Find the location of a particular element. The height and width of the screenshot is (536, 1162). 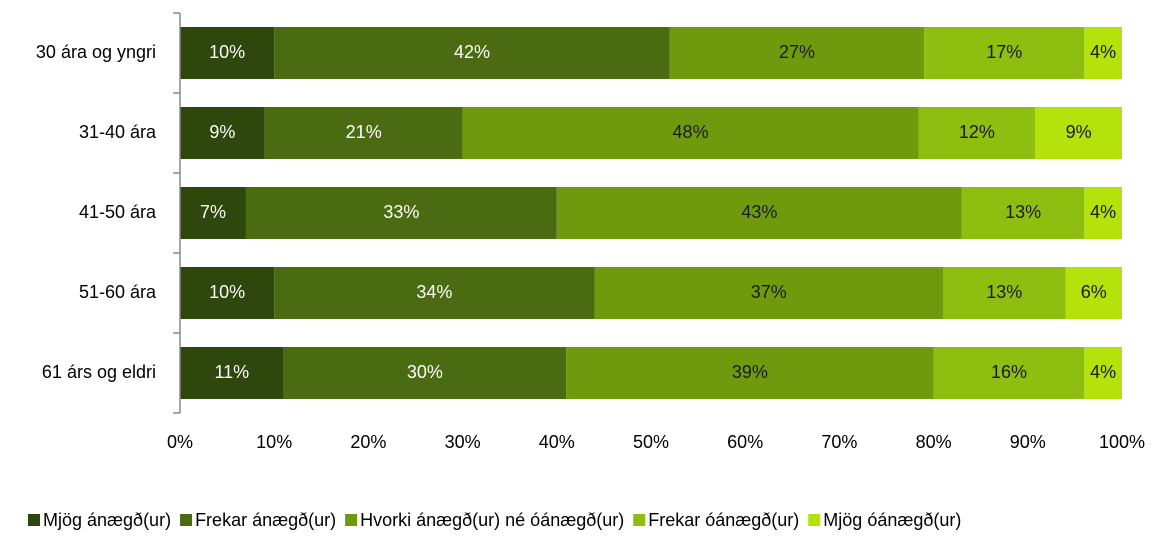

x-tick-label: 20% is located at coordinates (368, 442).